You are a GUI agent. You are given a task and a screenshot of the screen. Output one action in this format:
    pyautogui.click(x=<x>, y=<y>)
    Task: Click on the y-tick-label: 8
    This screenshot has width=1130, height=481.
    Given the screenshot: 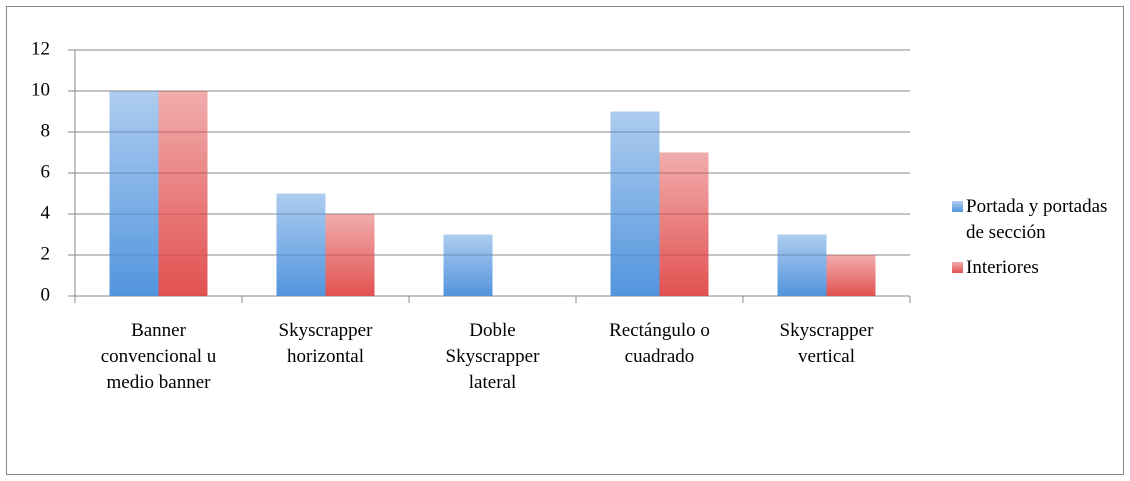 What is the action you would take?
    pyautogui.click(x=46, y=130)
    